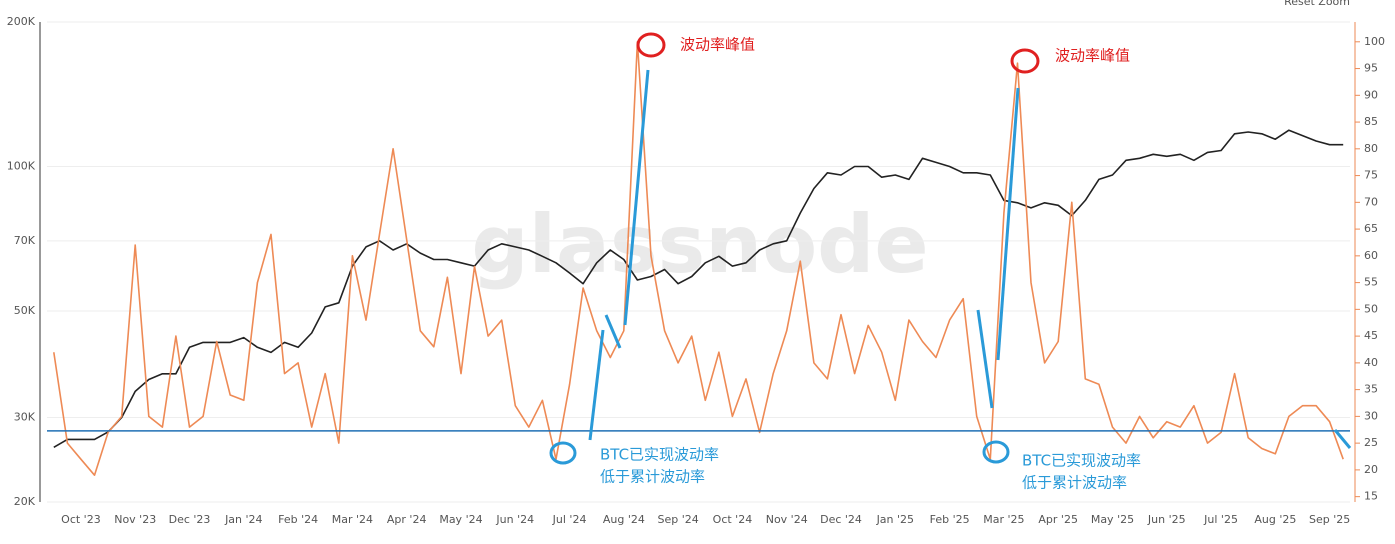 The height and width of the screenshot is (544, 1395). I want to click on watermark: glassnode, so click(699, 244).